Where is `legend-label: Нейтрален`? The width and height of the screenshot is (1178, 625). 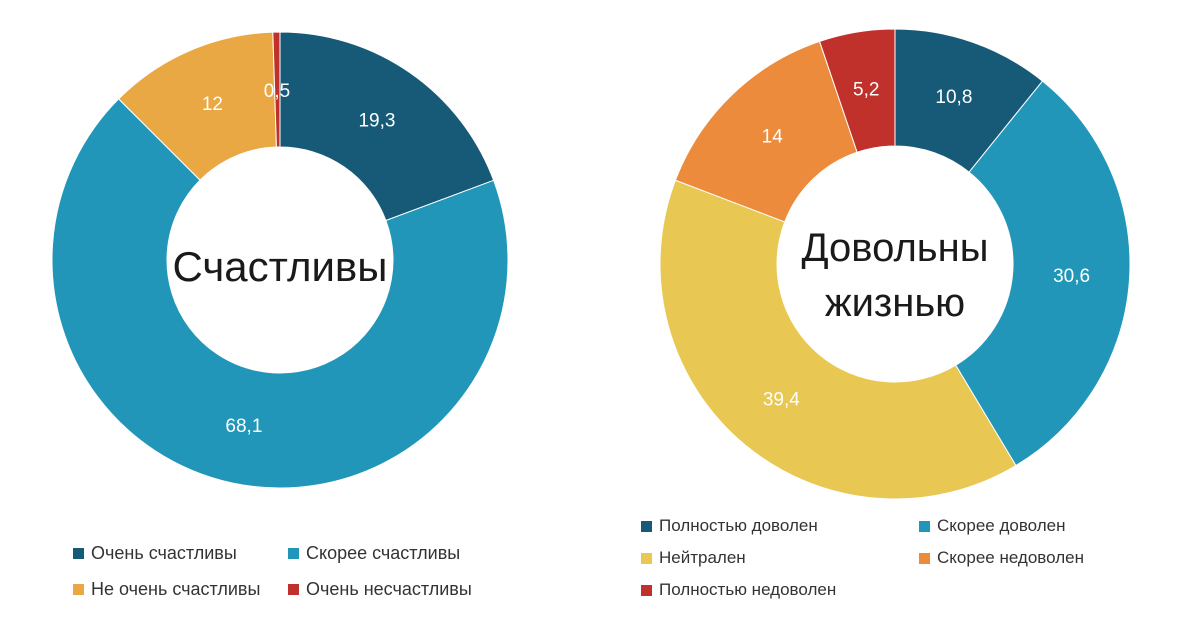 legend-label: Нейтрален is located at coordinates (702, 557).